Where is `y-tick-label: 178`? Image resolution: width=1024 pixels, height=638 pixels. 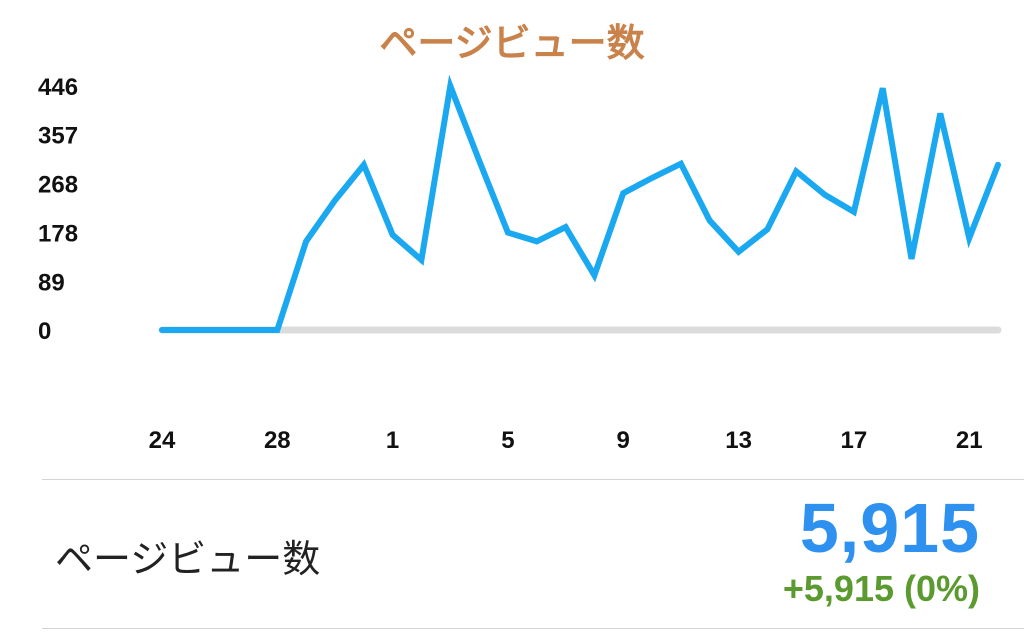
y-tick-label: 178 is located at coordinates (58, 234).